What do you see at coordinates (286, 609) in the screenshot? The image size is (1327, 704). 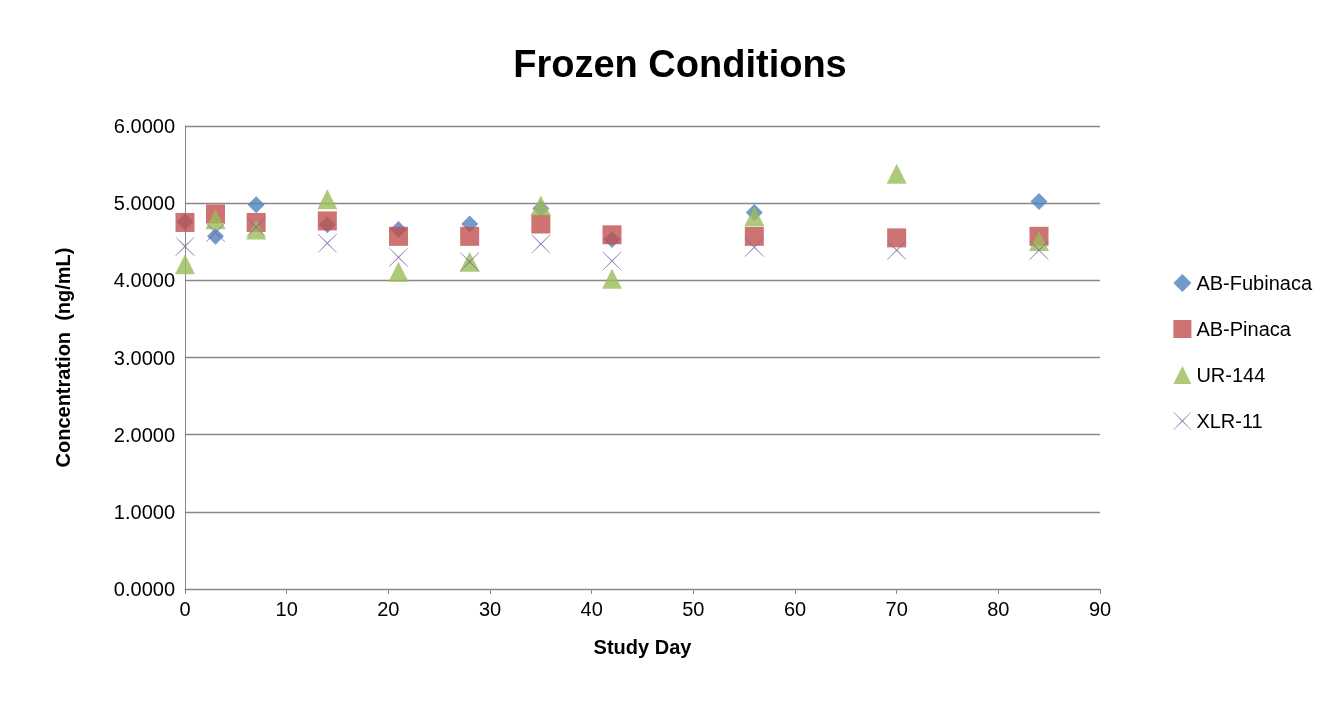 I see `x-tick-label: 10` at bounding box center [286, 609].